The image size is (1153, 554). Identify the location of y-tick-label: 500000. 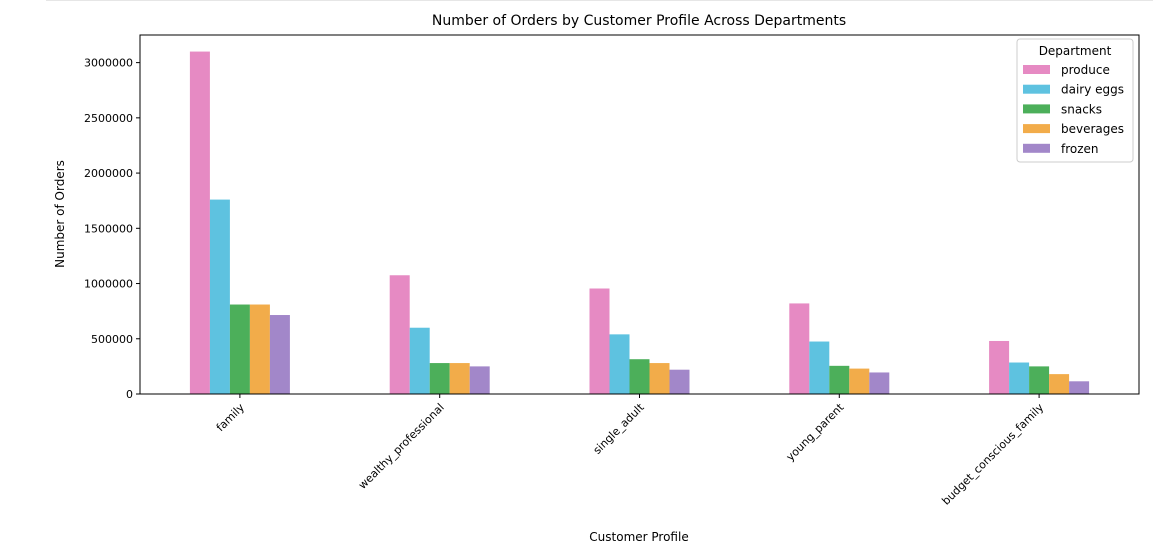
(112, 339).